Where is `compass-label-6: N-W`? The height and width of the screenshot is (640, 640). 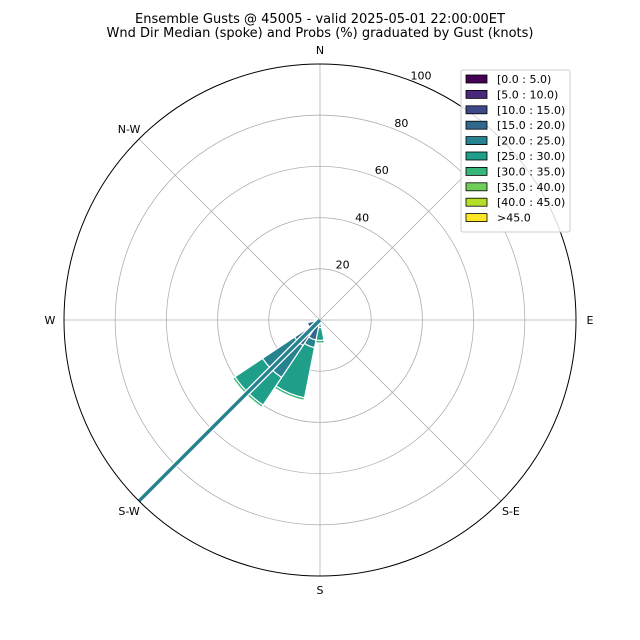
compass-label-6: N-W is located at coordinates (129, 129).